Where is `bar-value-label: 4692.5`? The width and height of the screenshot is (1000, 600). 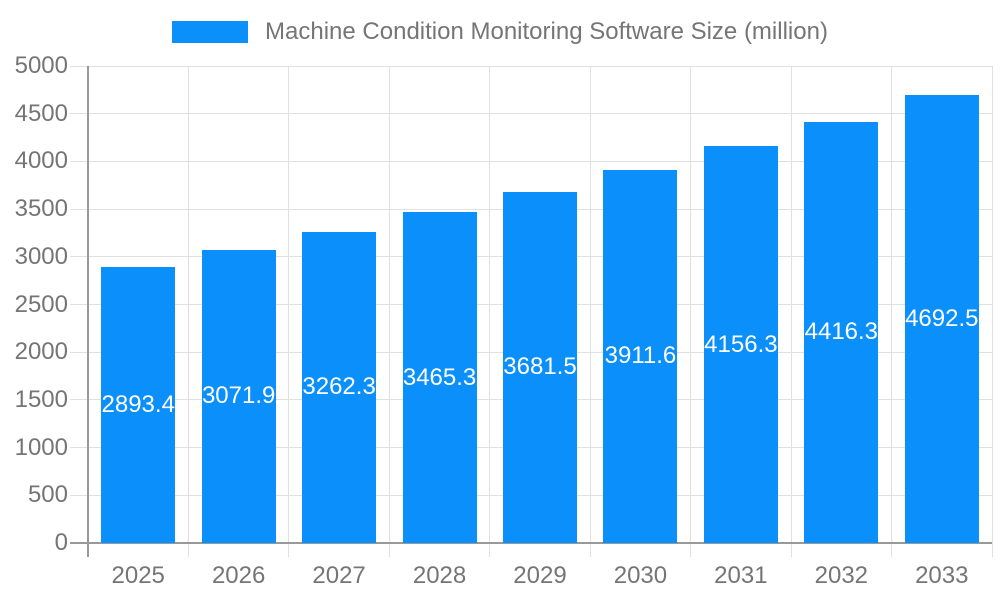 bar-value-label: 4692.5 is located at coordinates (942, 319).